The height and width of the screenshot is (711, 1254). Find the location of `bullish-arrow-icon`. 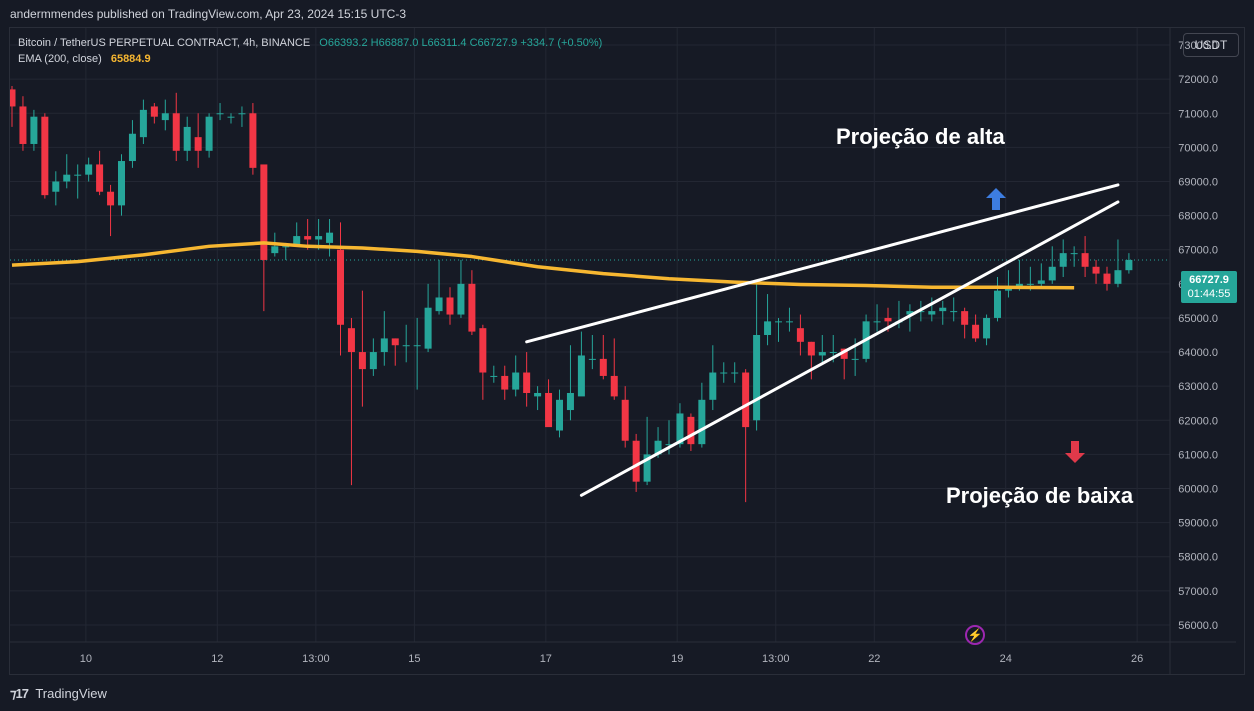

bullish-arrow-icon is located at coordinates (996, 199).